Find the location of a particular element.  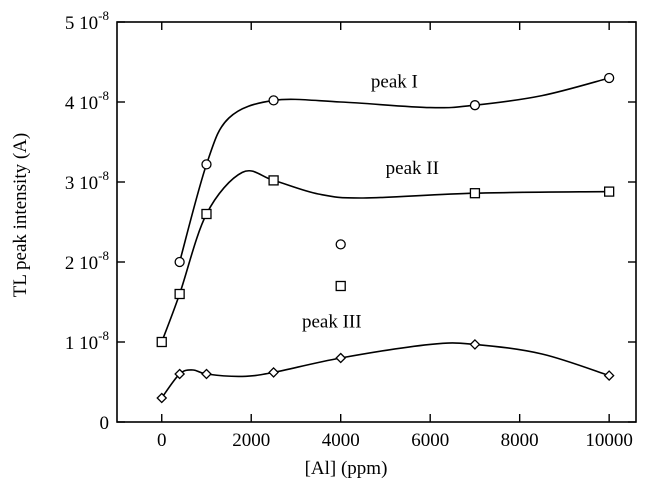

y-tick-label: 5 10-8 is located at coordinates (87, 21).